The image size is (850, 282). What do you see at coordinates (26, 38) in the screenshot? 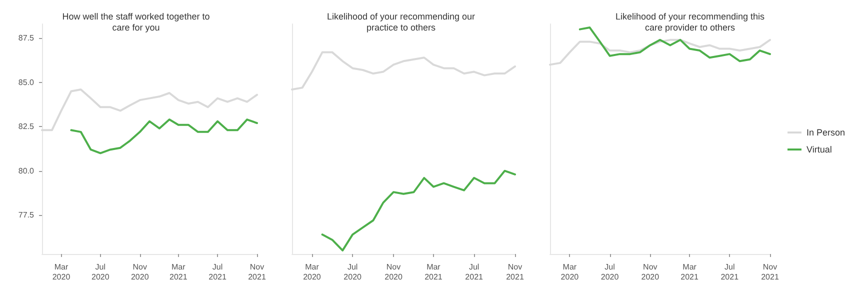
I see `y-tick-label: 87.5` at bounding box center [26, 38].